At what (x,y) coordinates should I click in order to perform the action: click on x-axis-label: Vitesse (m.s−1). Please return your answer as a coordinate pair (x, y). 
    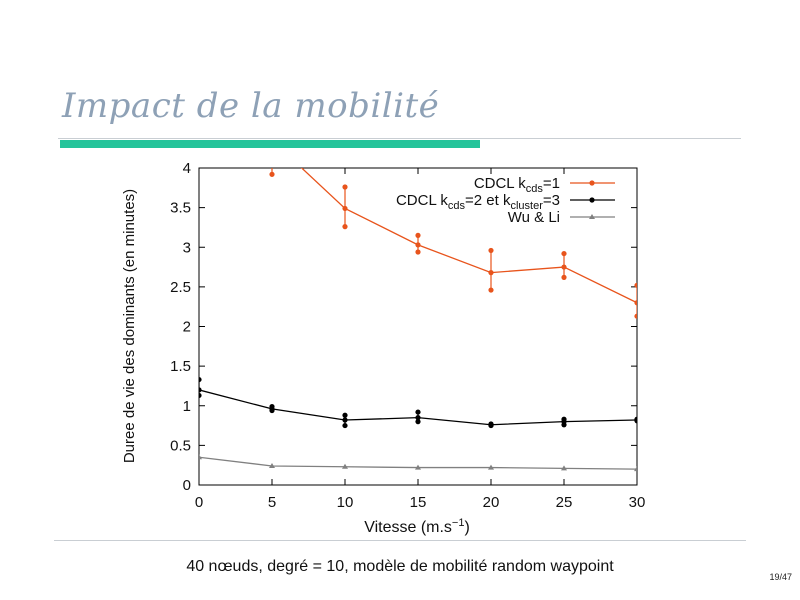
    Looking at the image, I should click on (417, 526).